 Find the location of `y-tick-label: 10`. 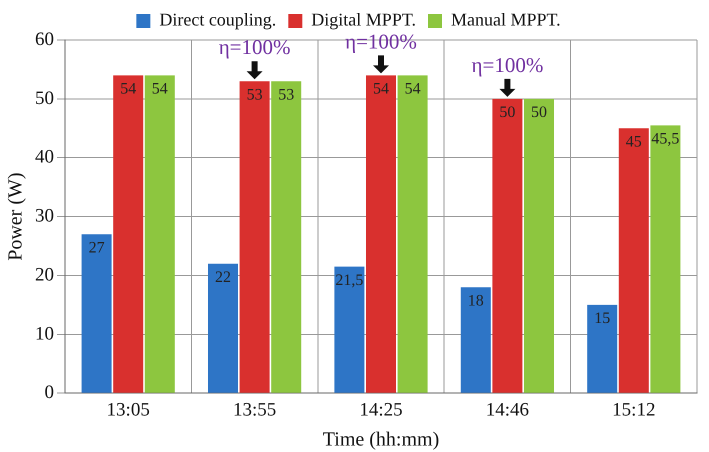

y-tick-label: 10 is located at coordinates (44, 333).